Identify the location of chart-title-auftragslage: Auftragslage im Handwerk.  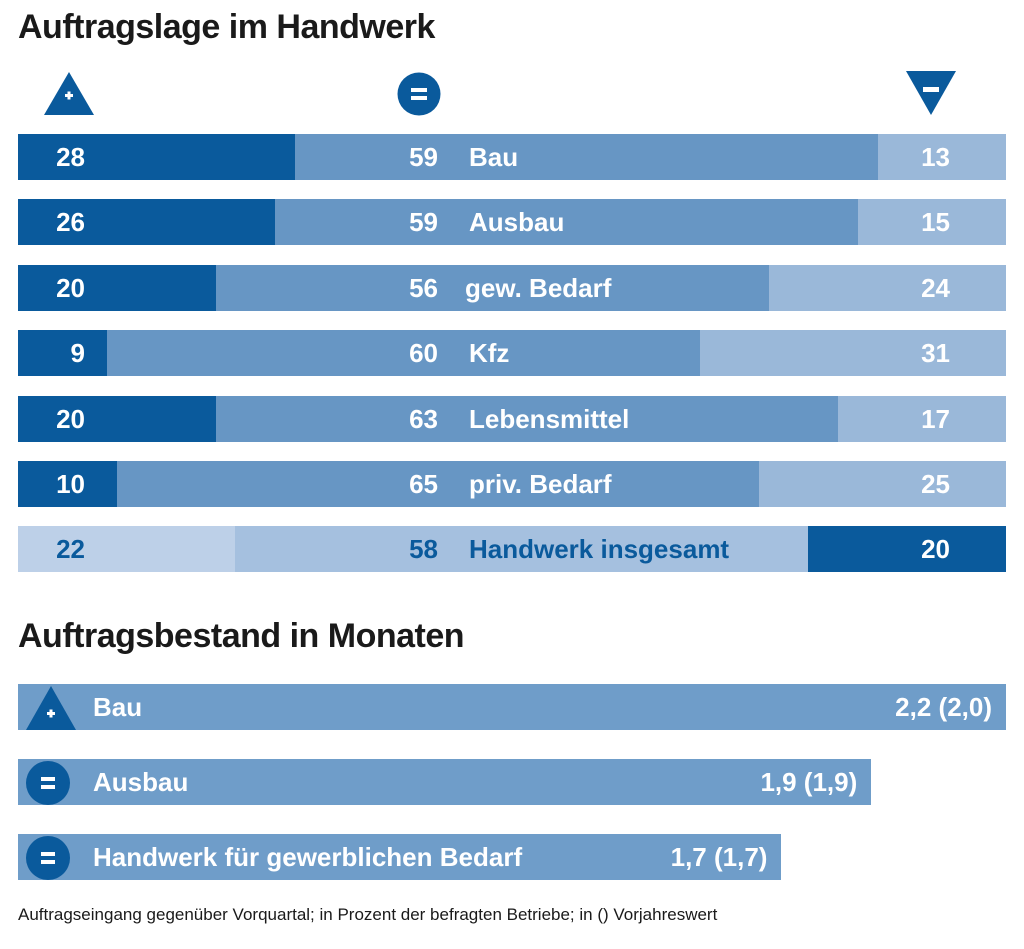
(226, 27).